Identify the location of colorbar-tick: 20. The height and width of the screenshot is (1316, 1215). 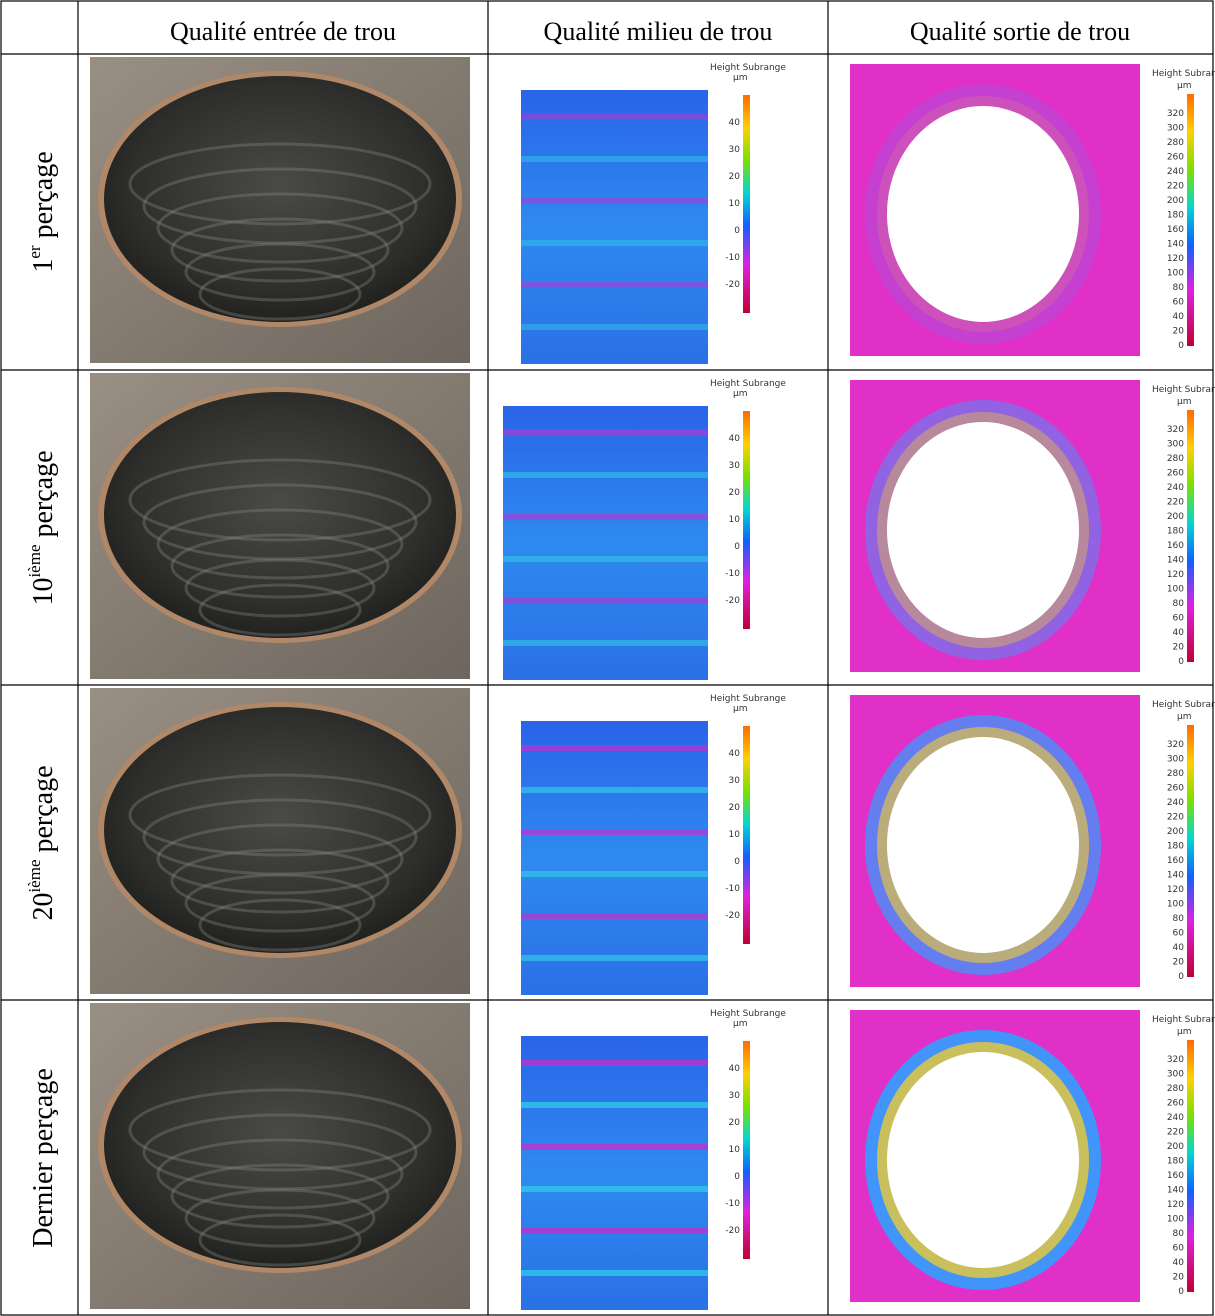
(735, 808).